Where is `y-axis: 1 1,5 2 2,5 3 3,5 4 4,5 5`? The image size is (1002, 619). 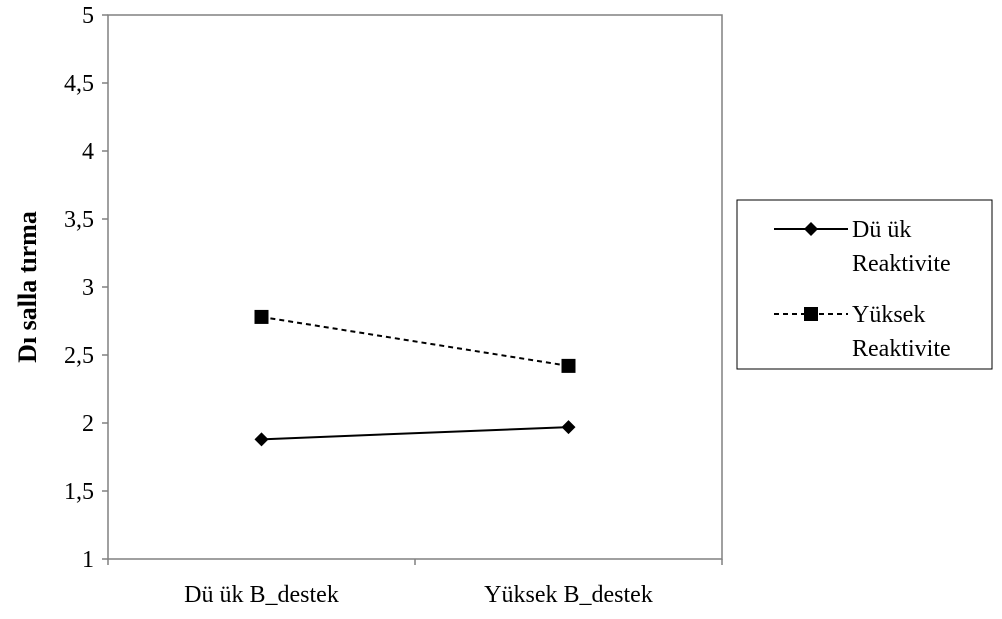
y-axis: 1 1,5 2 2,5 3 3,5 4 4,5 5 is located at coordinates (86, 288).